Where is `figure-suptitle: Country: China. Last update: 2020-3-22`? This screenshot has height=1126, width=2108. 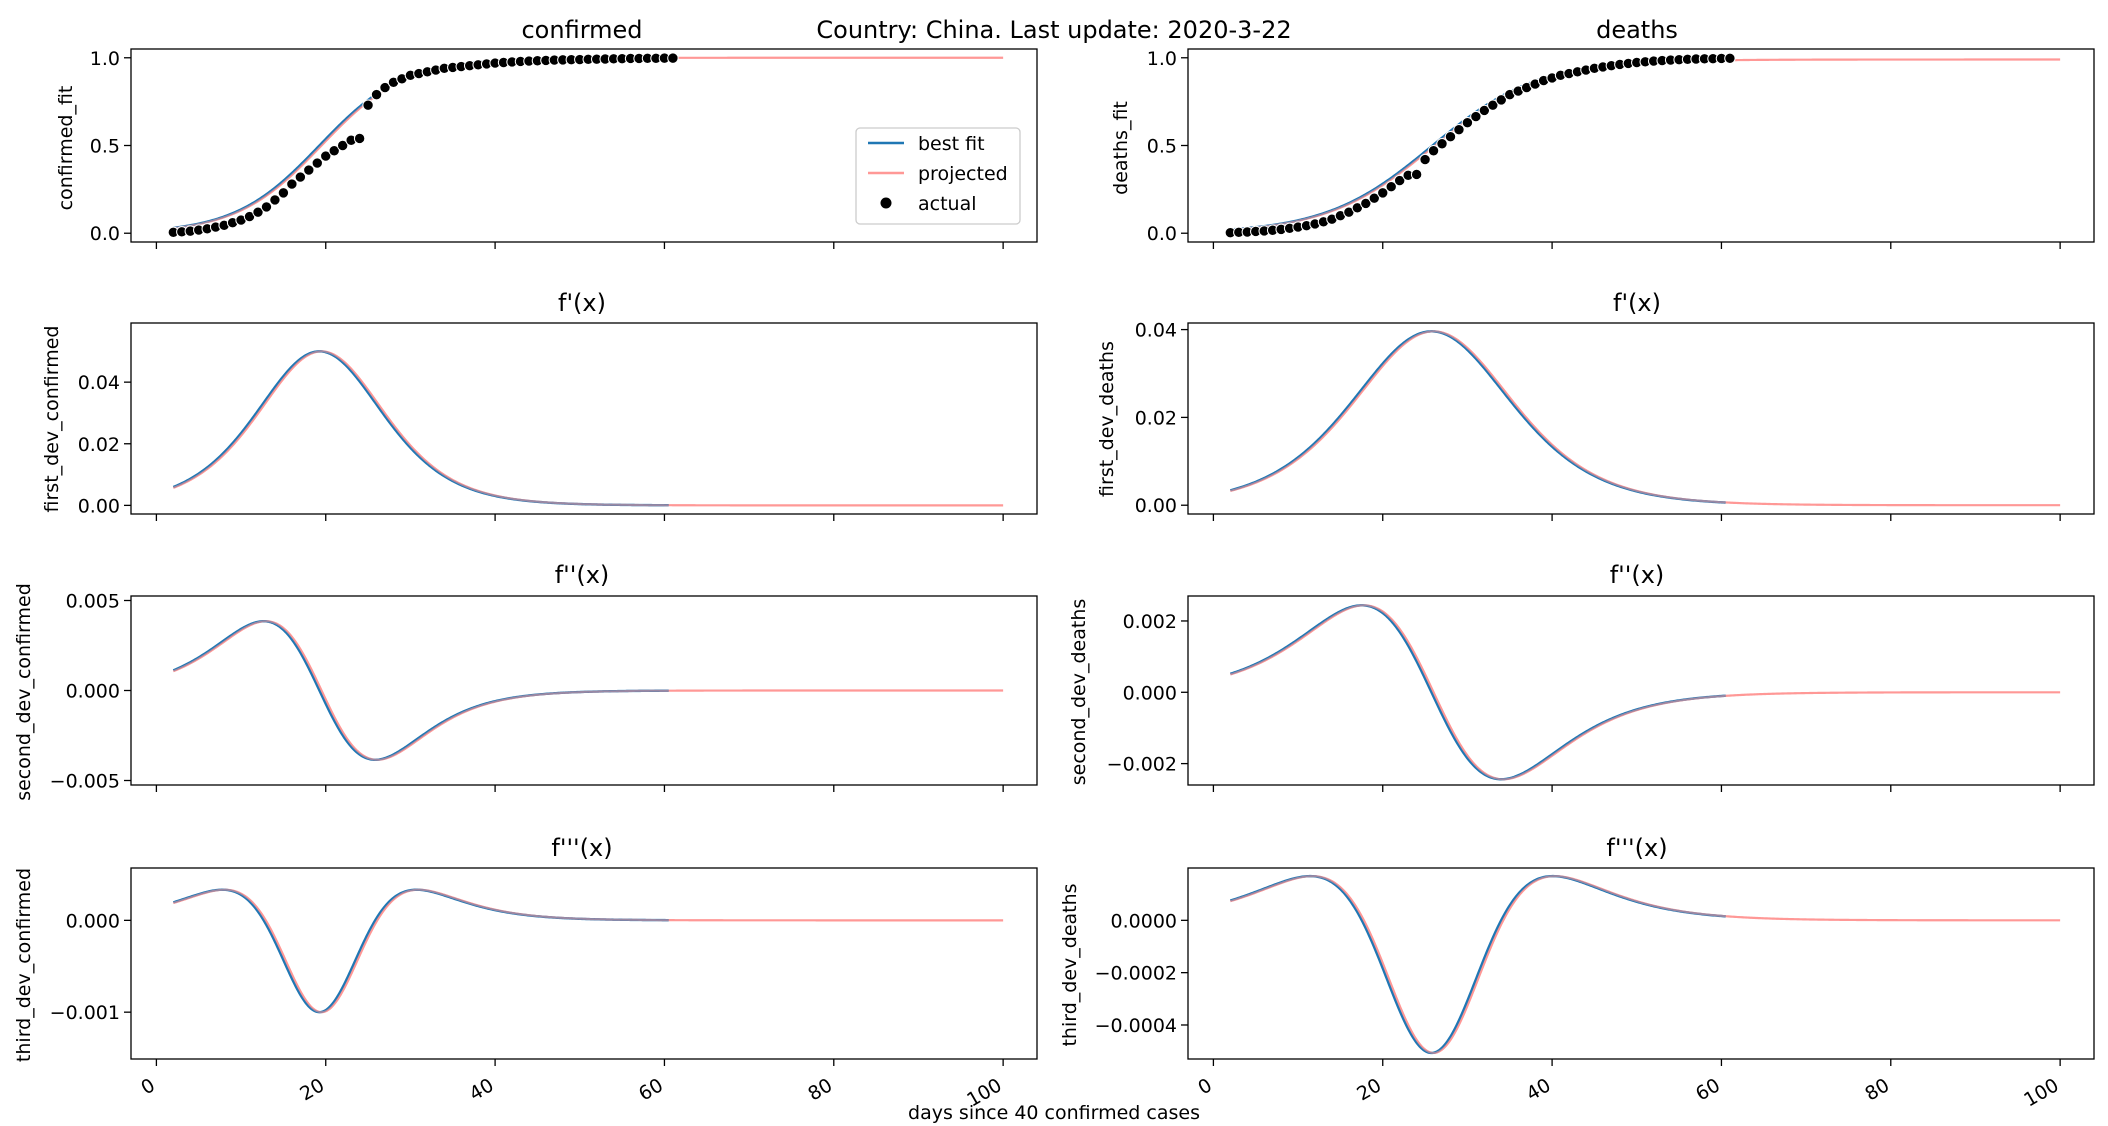 figure-suptitle: Country: China. Last update: 2020-3-22 is located at coordinates (1053, 30).